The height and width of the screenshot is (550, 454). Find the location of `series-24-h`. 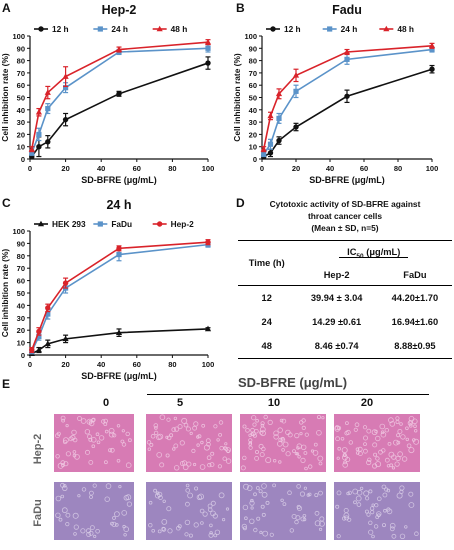

series-24-h is located at coordinates (120, 100).